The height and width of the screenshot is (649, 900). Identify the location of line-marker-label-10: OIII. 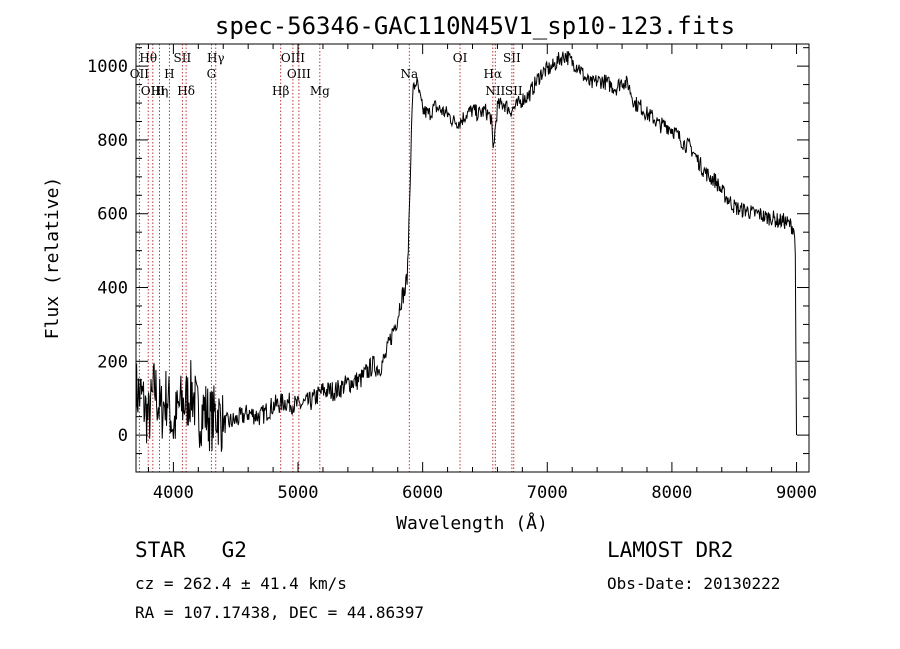
(293, 58).